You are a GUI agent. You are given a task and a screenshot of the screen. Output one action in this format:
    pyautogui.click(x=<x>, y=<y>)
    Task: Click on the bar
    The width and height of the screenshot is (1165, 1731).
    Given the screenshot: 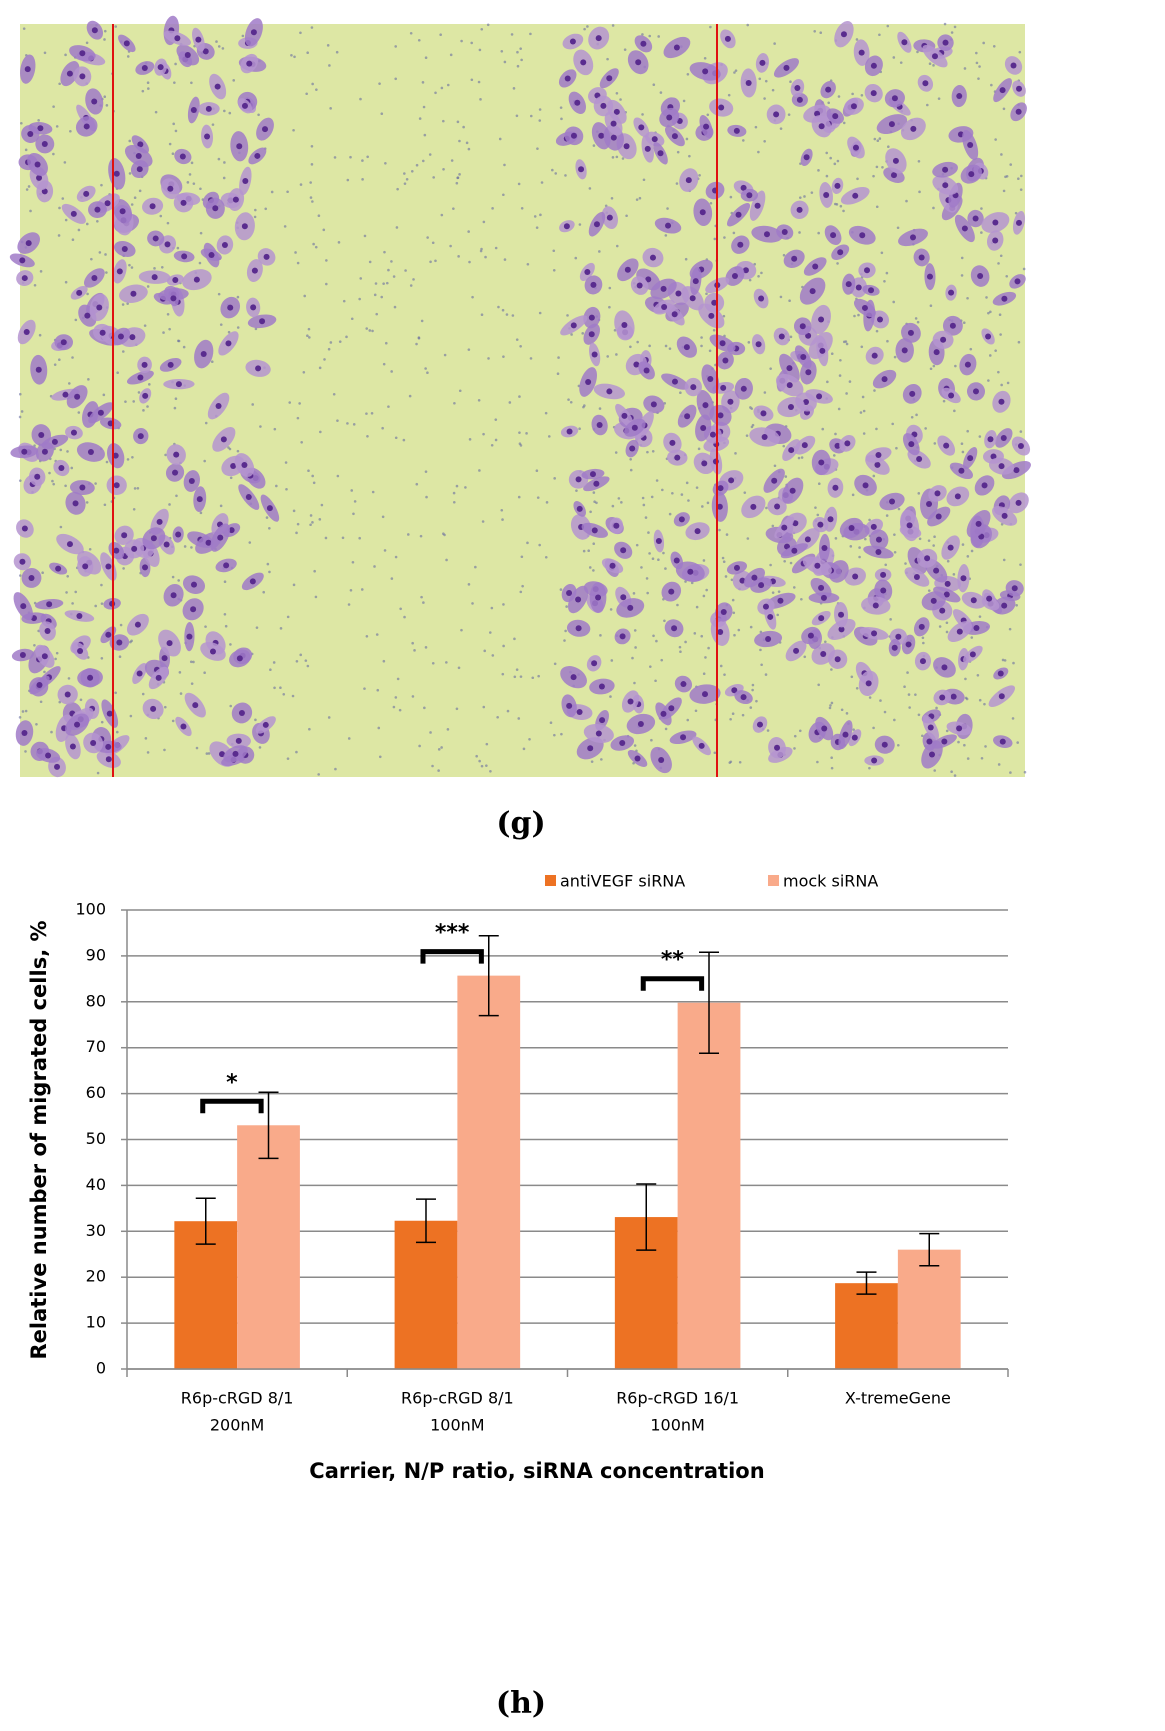 What is the action you would take?
    pyautogui.click(x=426, y=1294)
    